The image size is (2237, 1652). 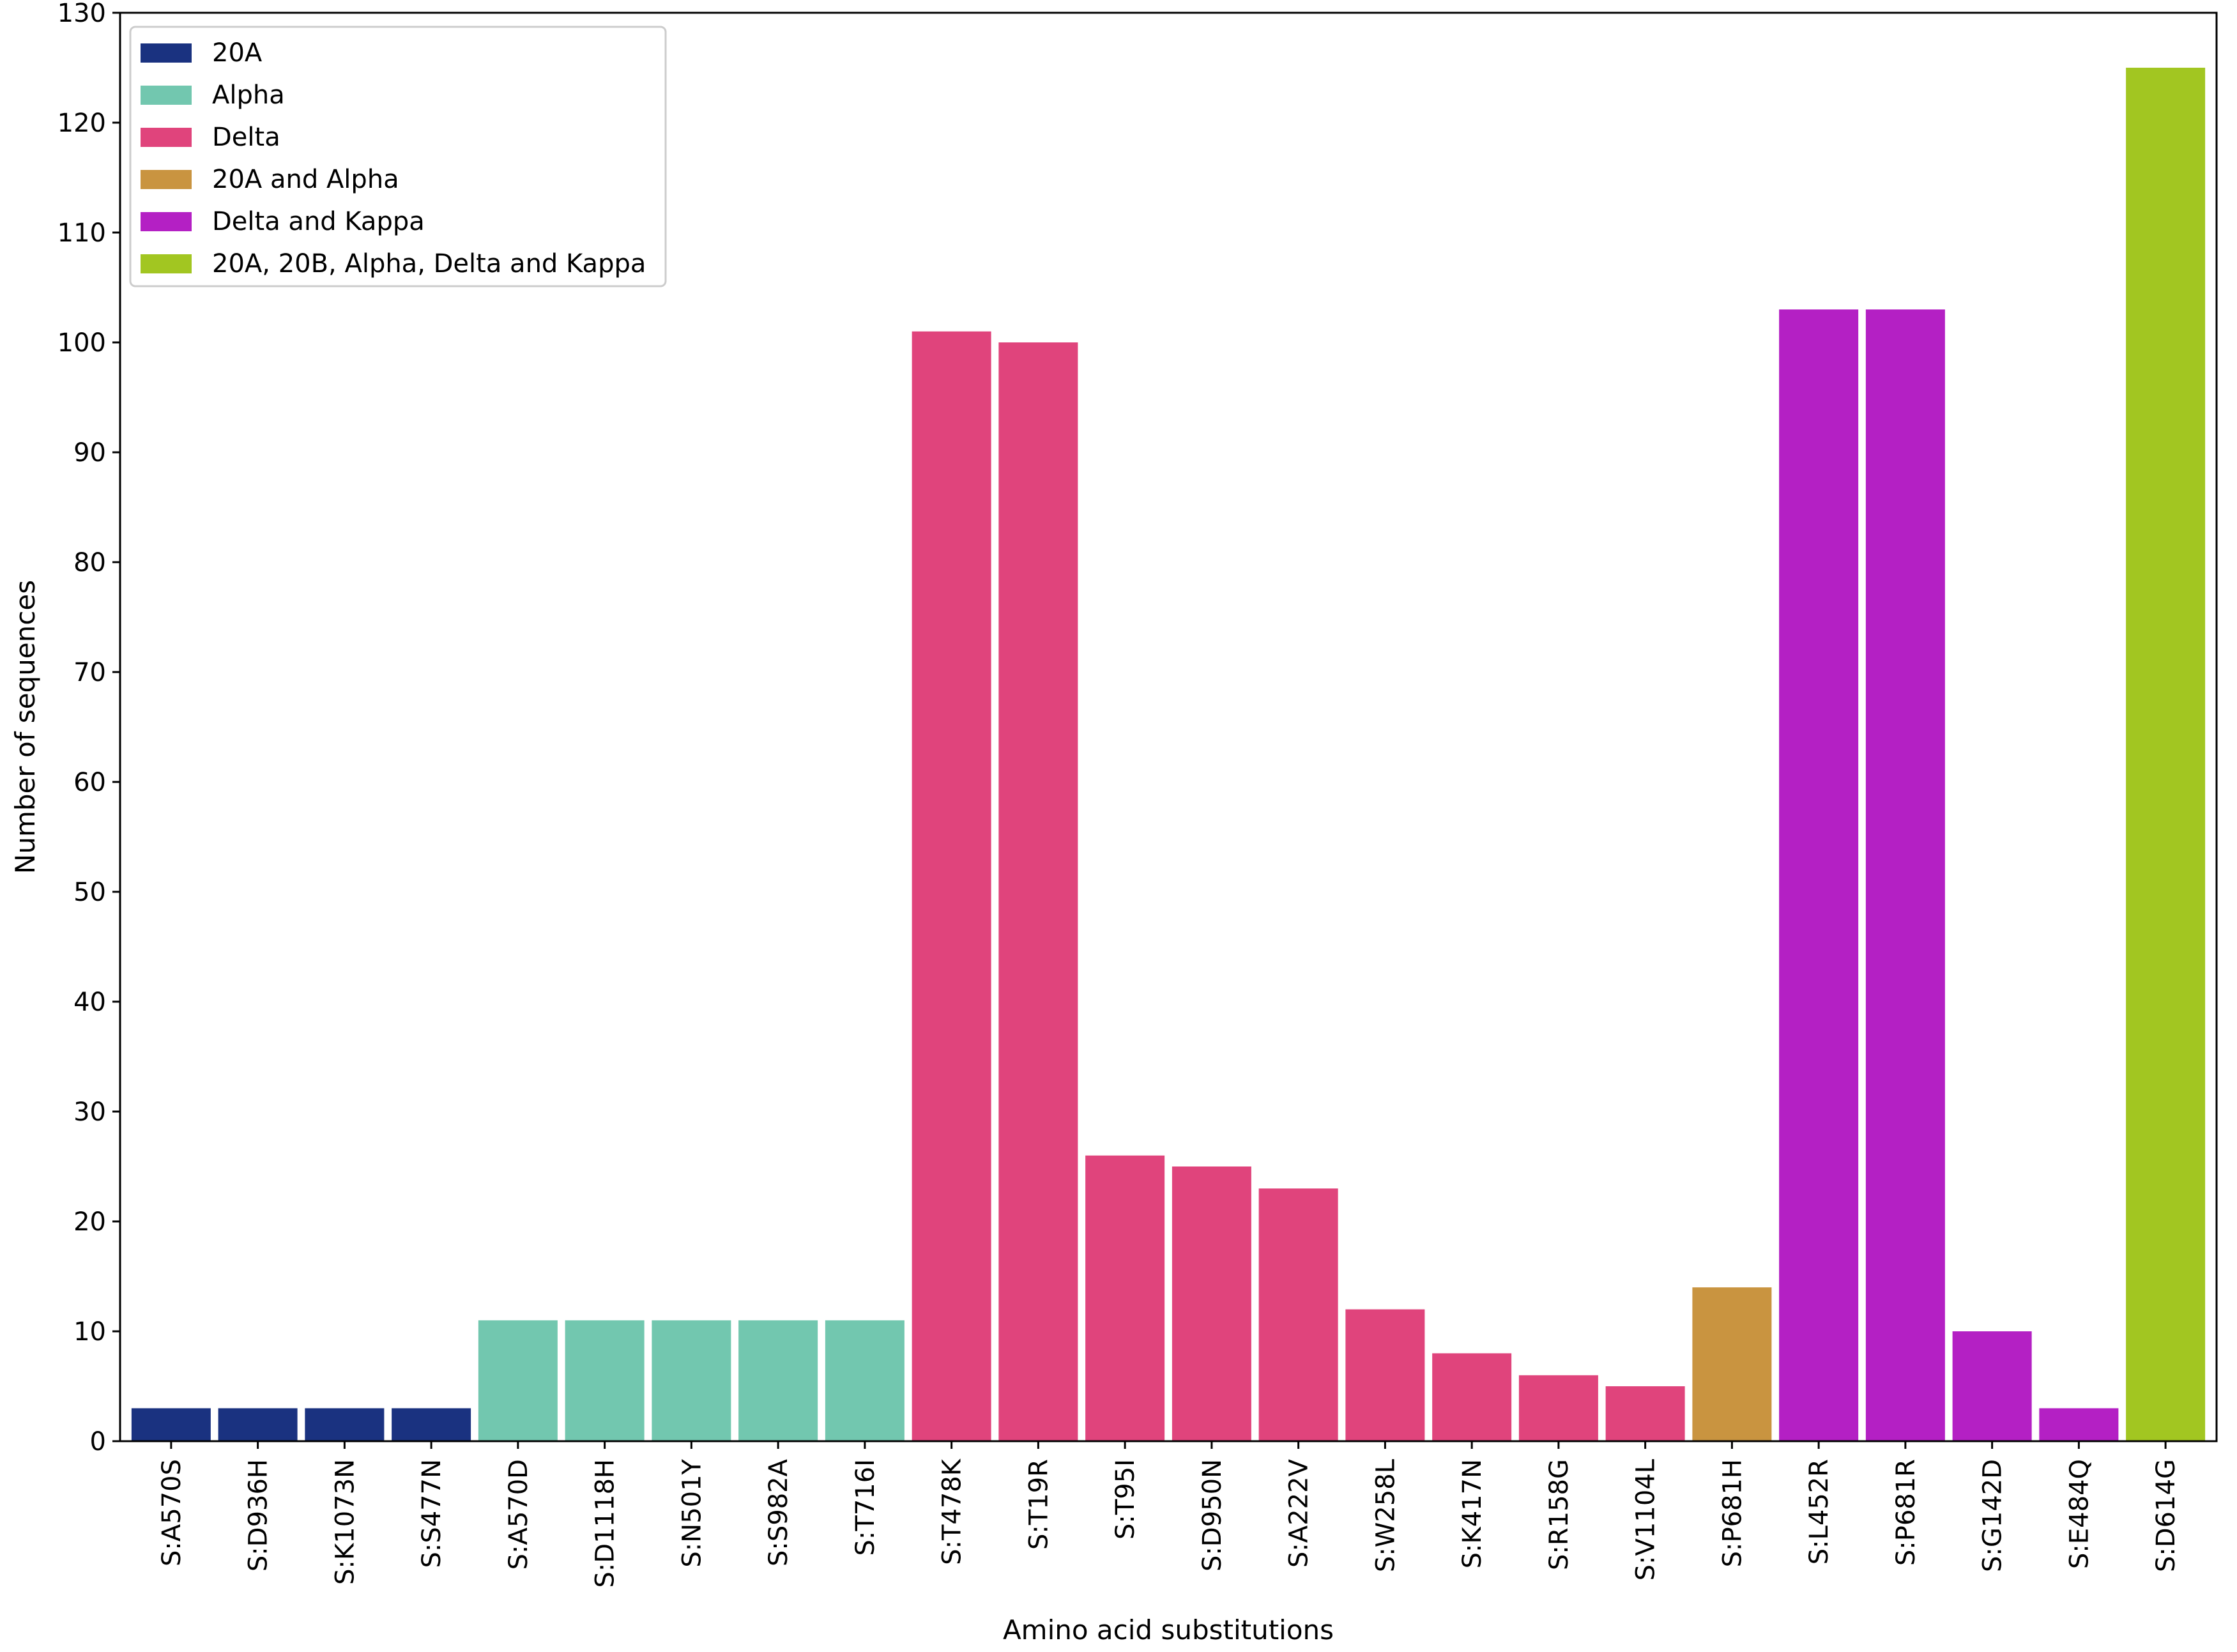 What do you see at coordinates (1038, 1504) in the screenshot?
I see `x-tick-label: S:T19R` at bounding box center [1038, 1504].